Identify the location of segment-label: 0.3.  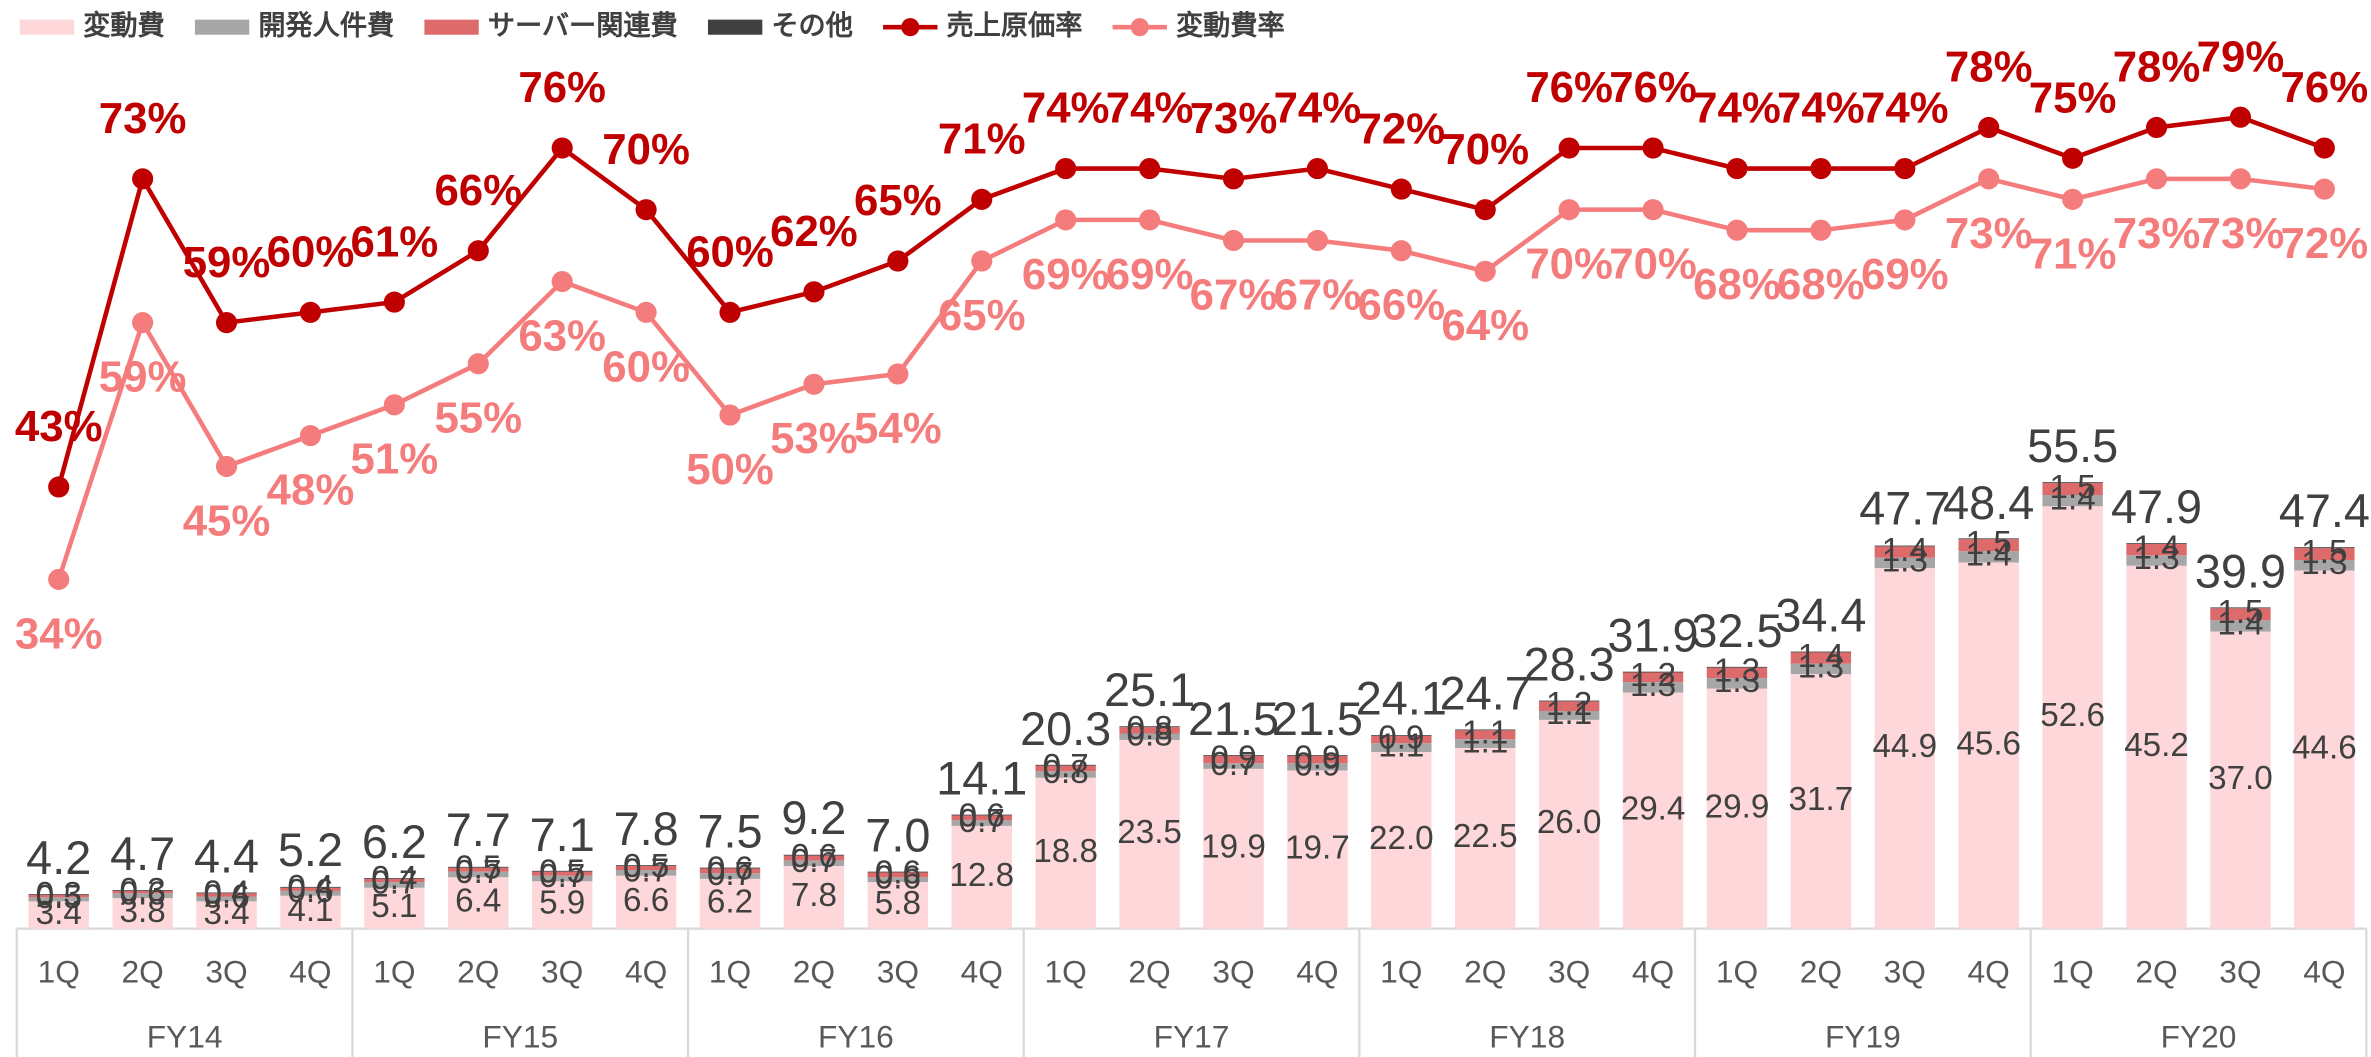
(143, 890).